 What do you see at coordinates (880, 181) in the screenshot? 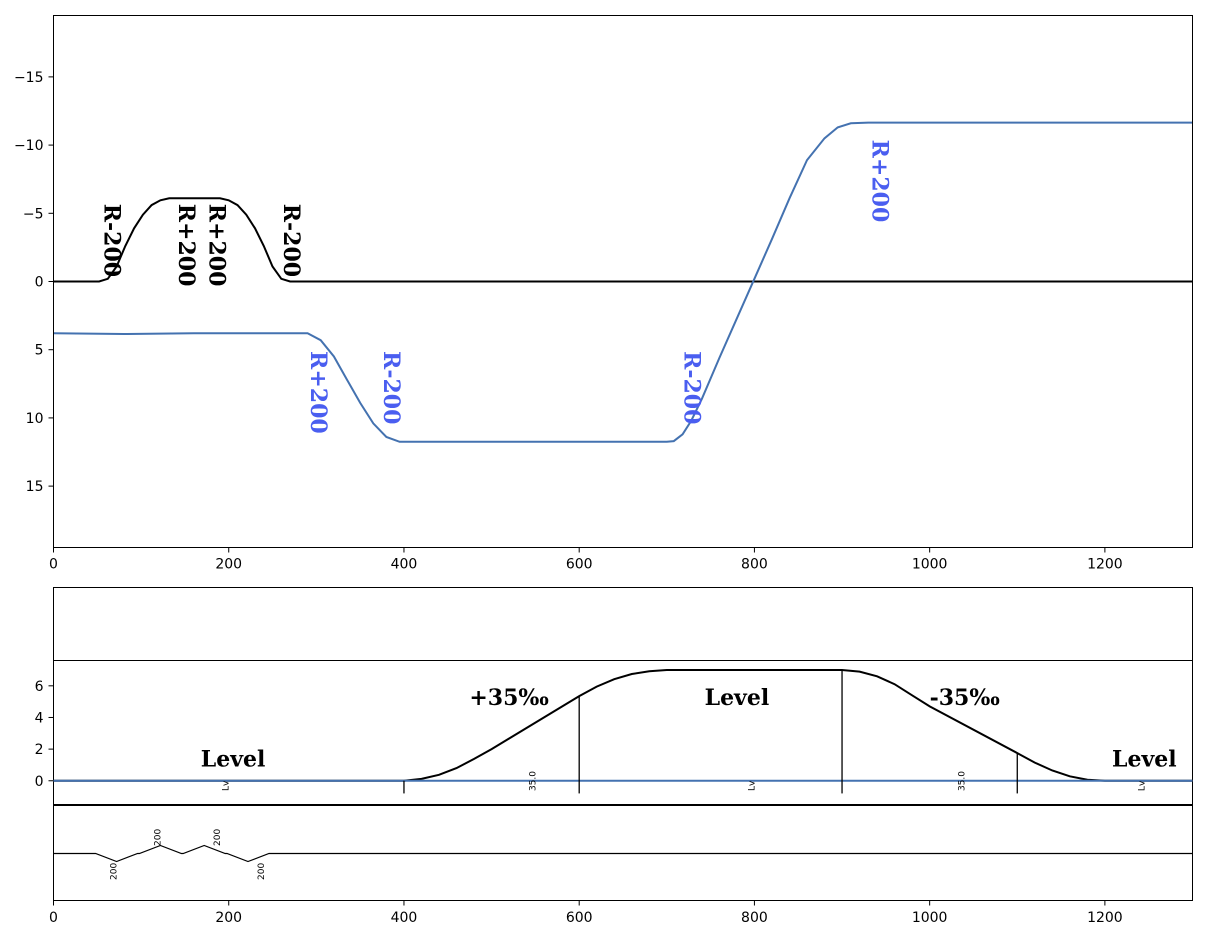
I see `curve-annotation-7: R+200` at bounding box center [880, 181].